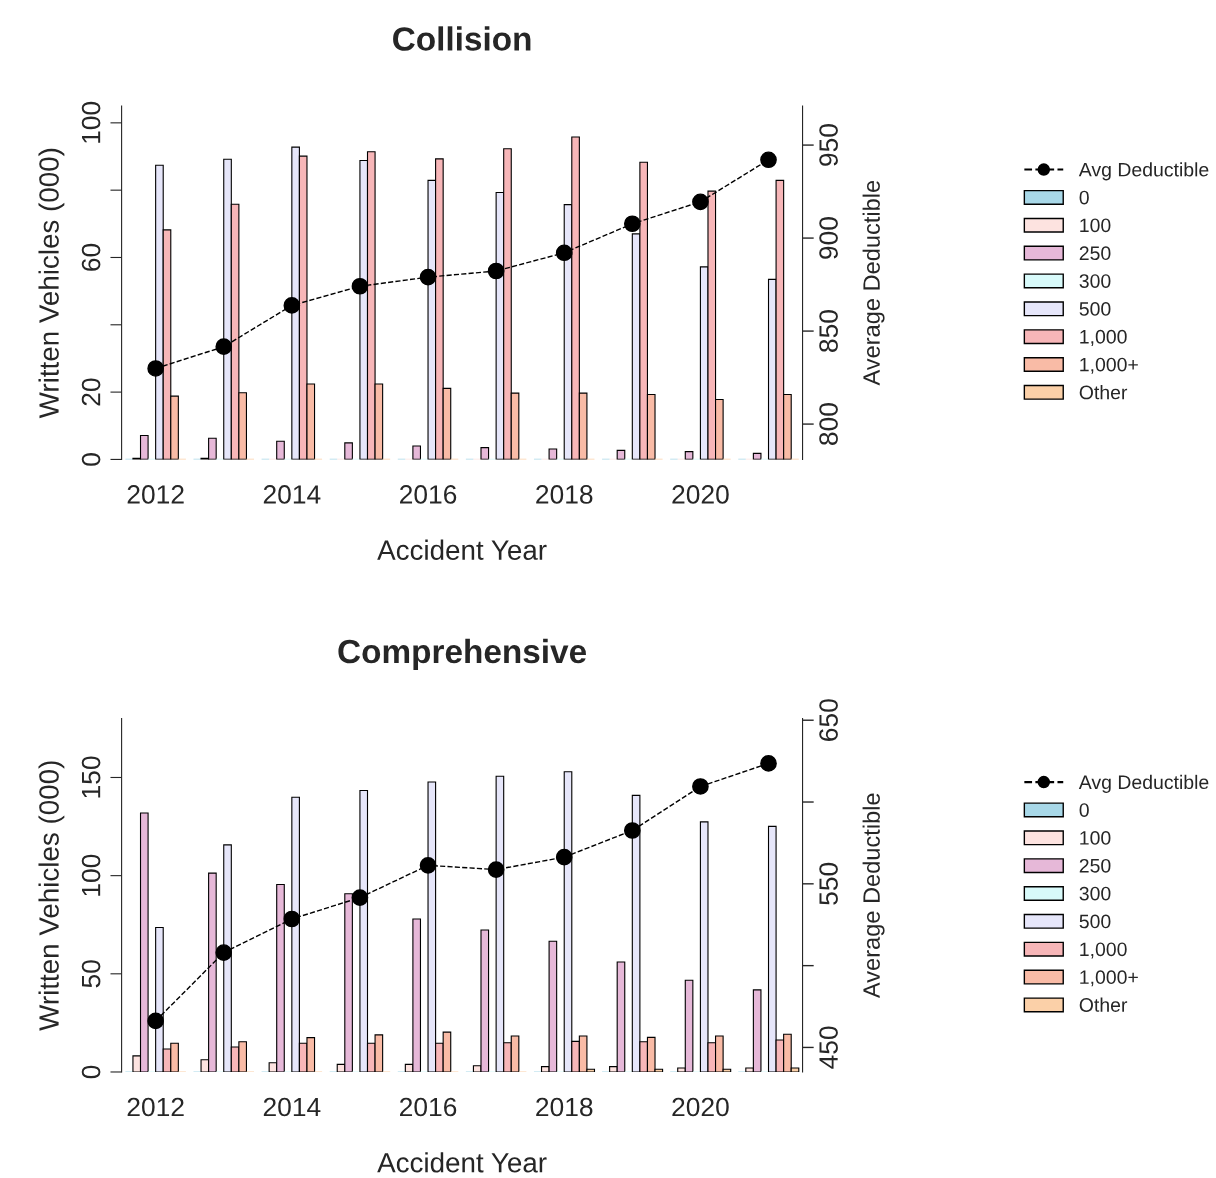  I want to click on chart-title: Collision, so click(462, 38).